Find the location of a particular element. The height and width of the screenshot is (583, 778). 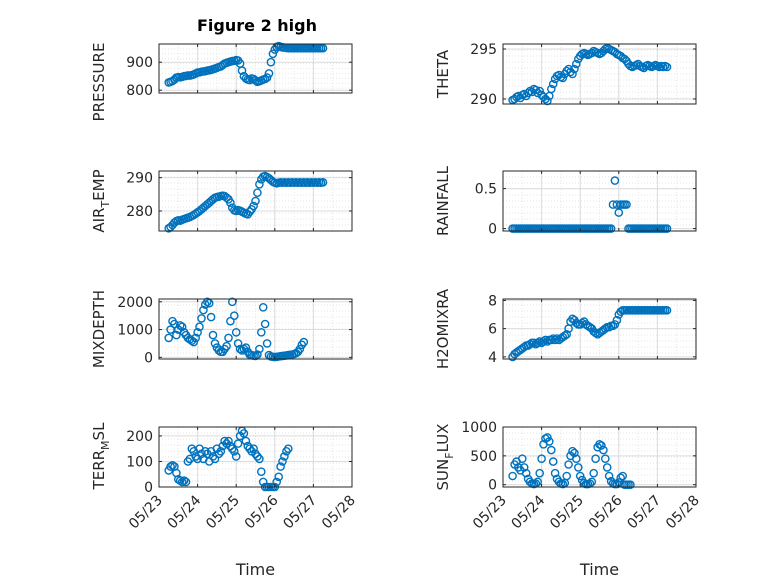

subplot-pressure: 800 900 PRESSURE is located at coordinates (221, 81).